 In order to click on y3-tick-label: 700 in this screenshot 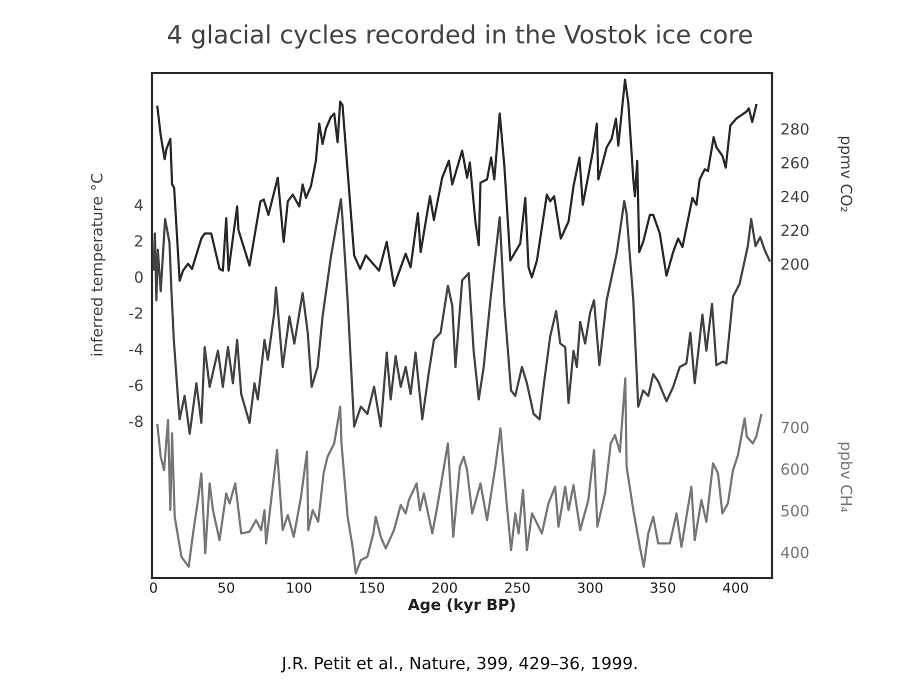, I will do `click(795, 428)`.